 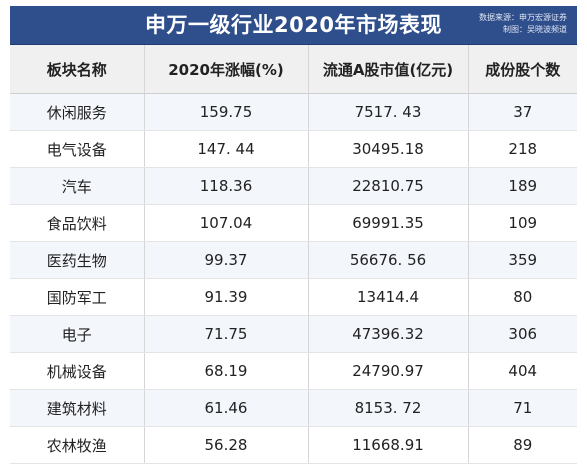 What do you see at coordinates (226, 408) in the screenshot?
I see `cell-change: 61.46` at bounding box center [226, 408].